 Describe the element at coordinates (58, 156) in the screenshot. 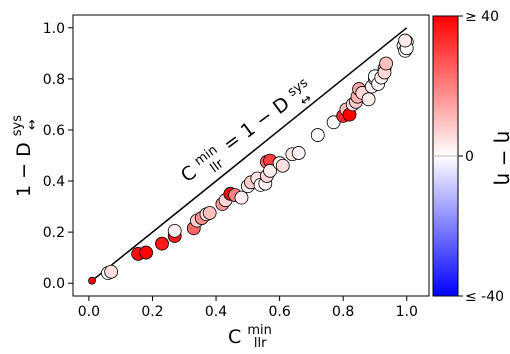

I see `y-axis-ticks: 0.0 0.2 0.4 0.6 0.8 1.0` at that location.